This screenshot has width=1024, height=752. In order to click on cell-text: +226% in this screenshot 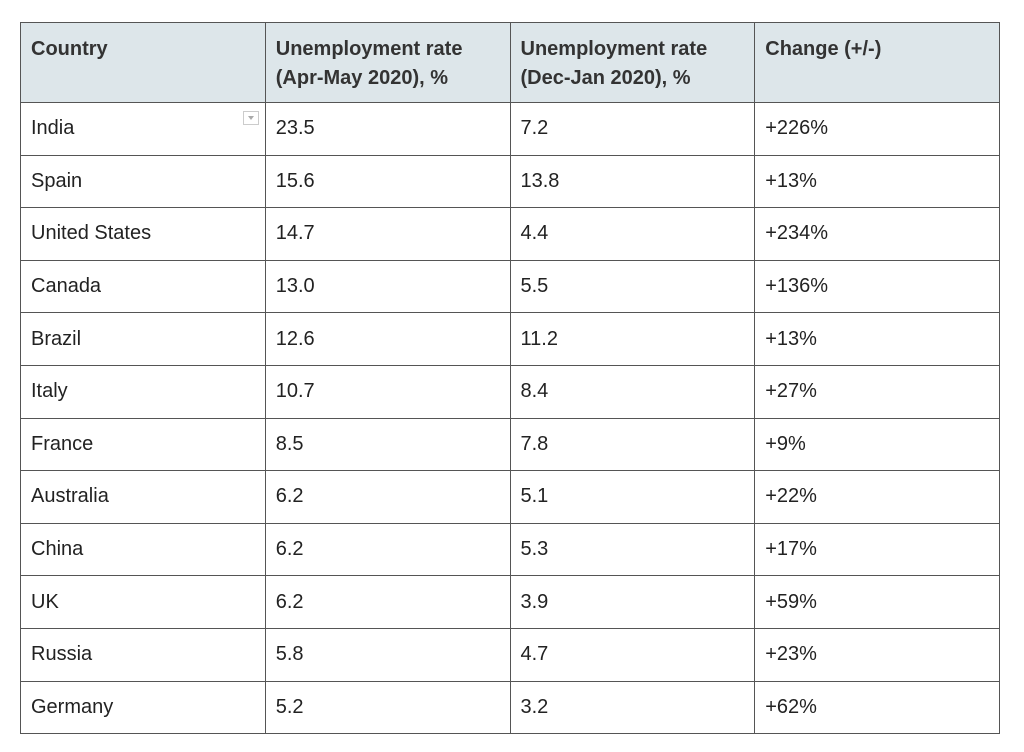, I will do `click(797, 128)`.